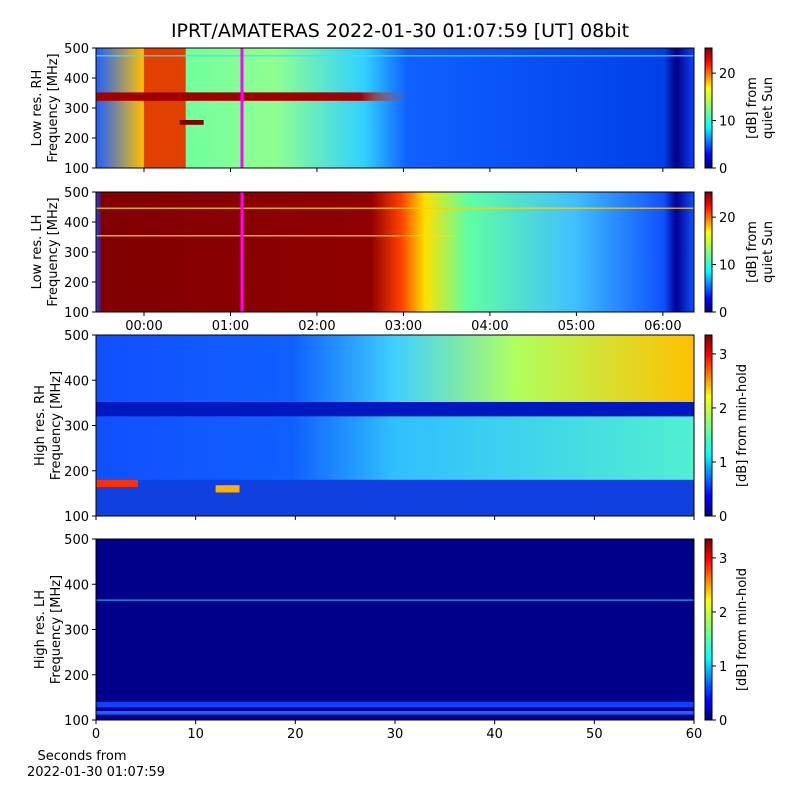  I want to click on x-tick-label: 02:00, so click(316, 326).